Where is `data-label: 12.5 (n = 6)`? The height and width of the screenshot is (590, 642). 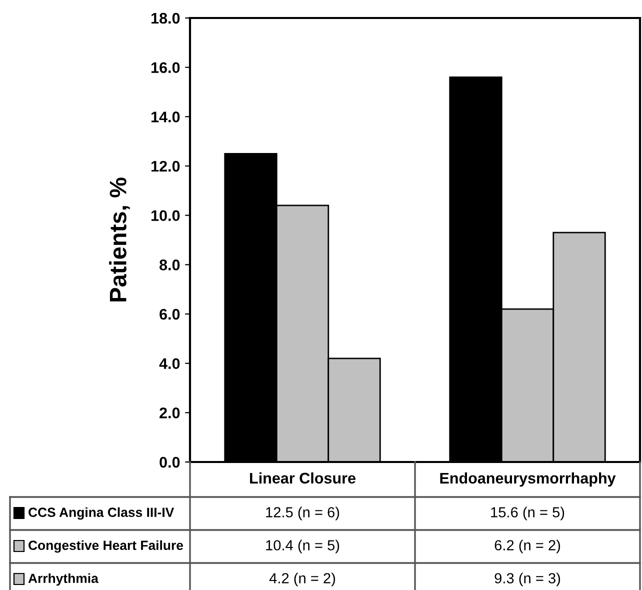 data-label: 12.5 (n = 6) is located at coordinates (303, 513).